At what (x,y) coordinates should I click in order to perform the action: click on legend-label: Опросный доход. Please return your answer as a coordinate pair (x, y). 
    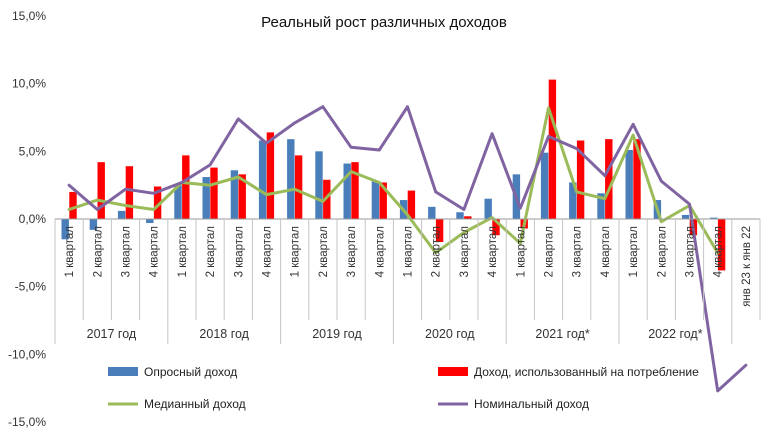
    Looking at the image, I should click on (190, 372).